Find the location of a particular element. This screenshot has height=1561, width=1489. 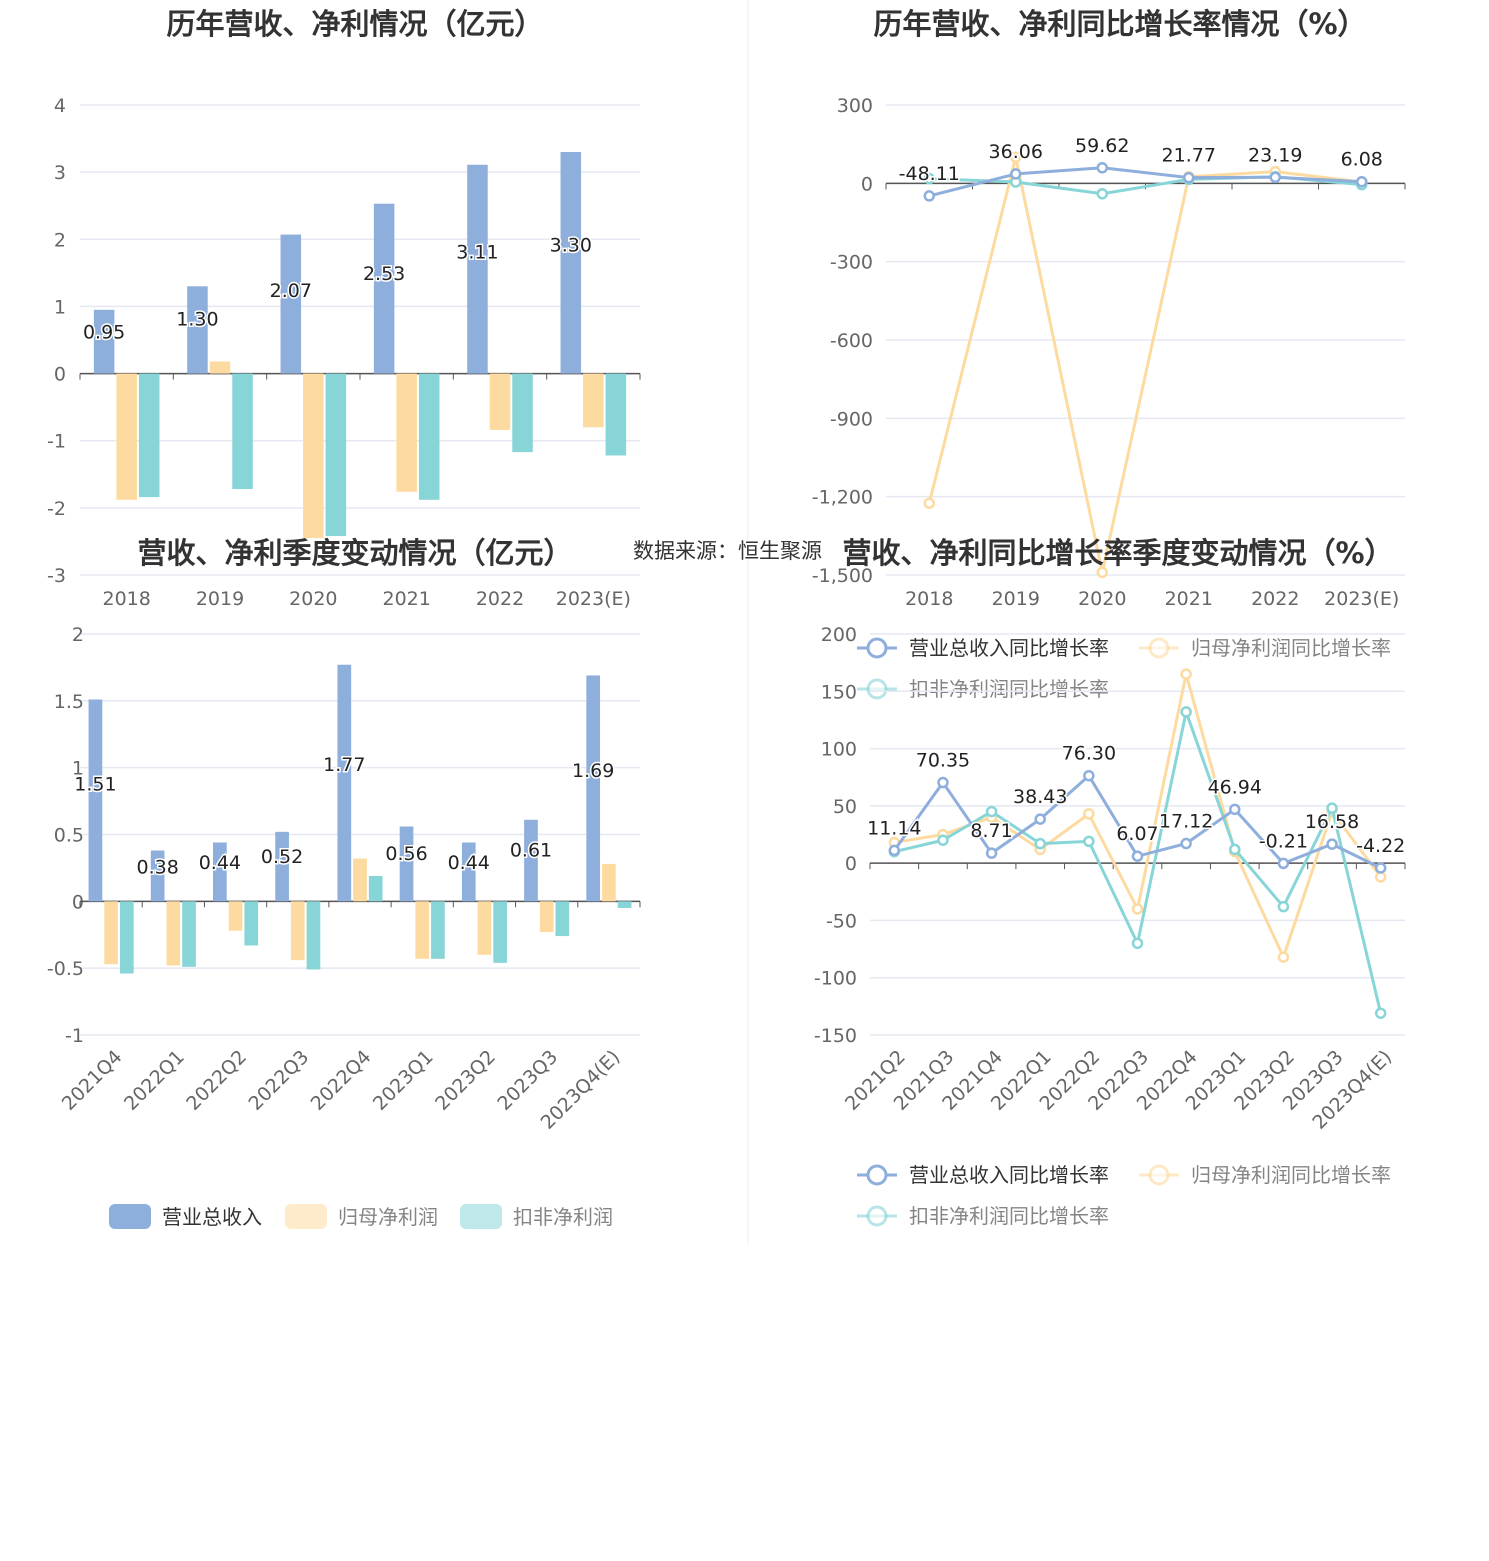

data-label-revenue-growth: 17.12 is located at coordinates (1186, 822).